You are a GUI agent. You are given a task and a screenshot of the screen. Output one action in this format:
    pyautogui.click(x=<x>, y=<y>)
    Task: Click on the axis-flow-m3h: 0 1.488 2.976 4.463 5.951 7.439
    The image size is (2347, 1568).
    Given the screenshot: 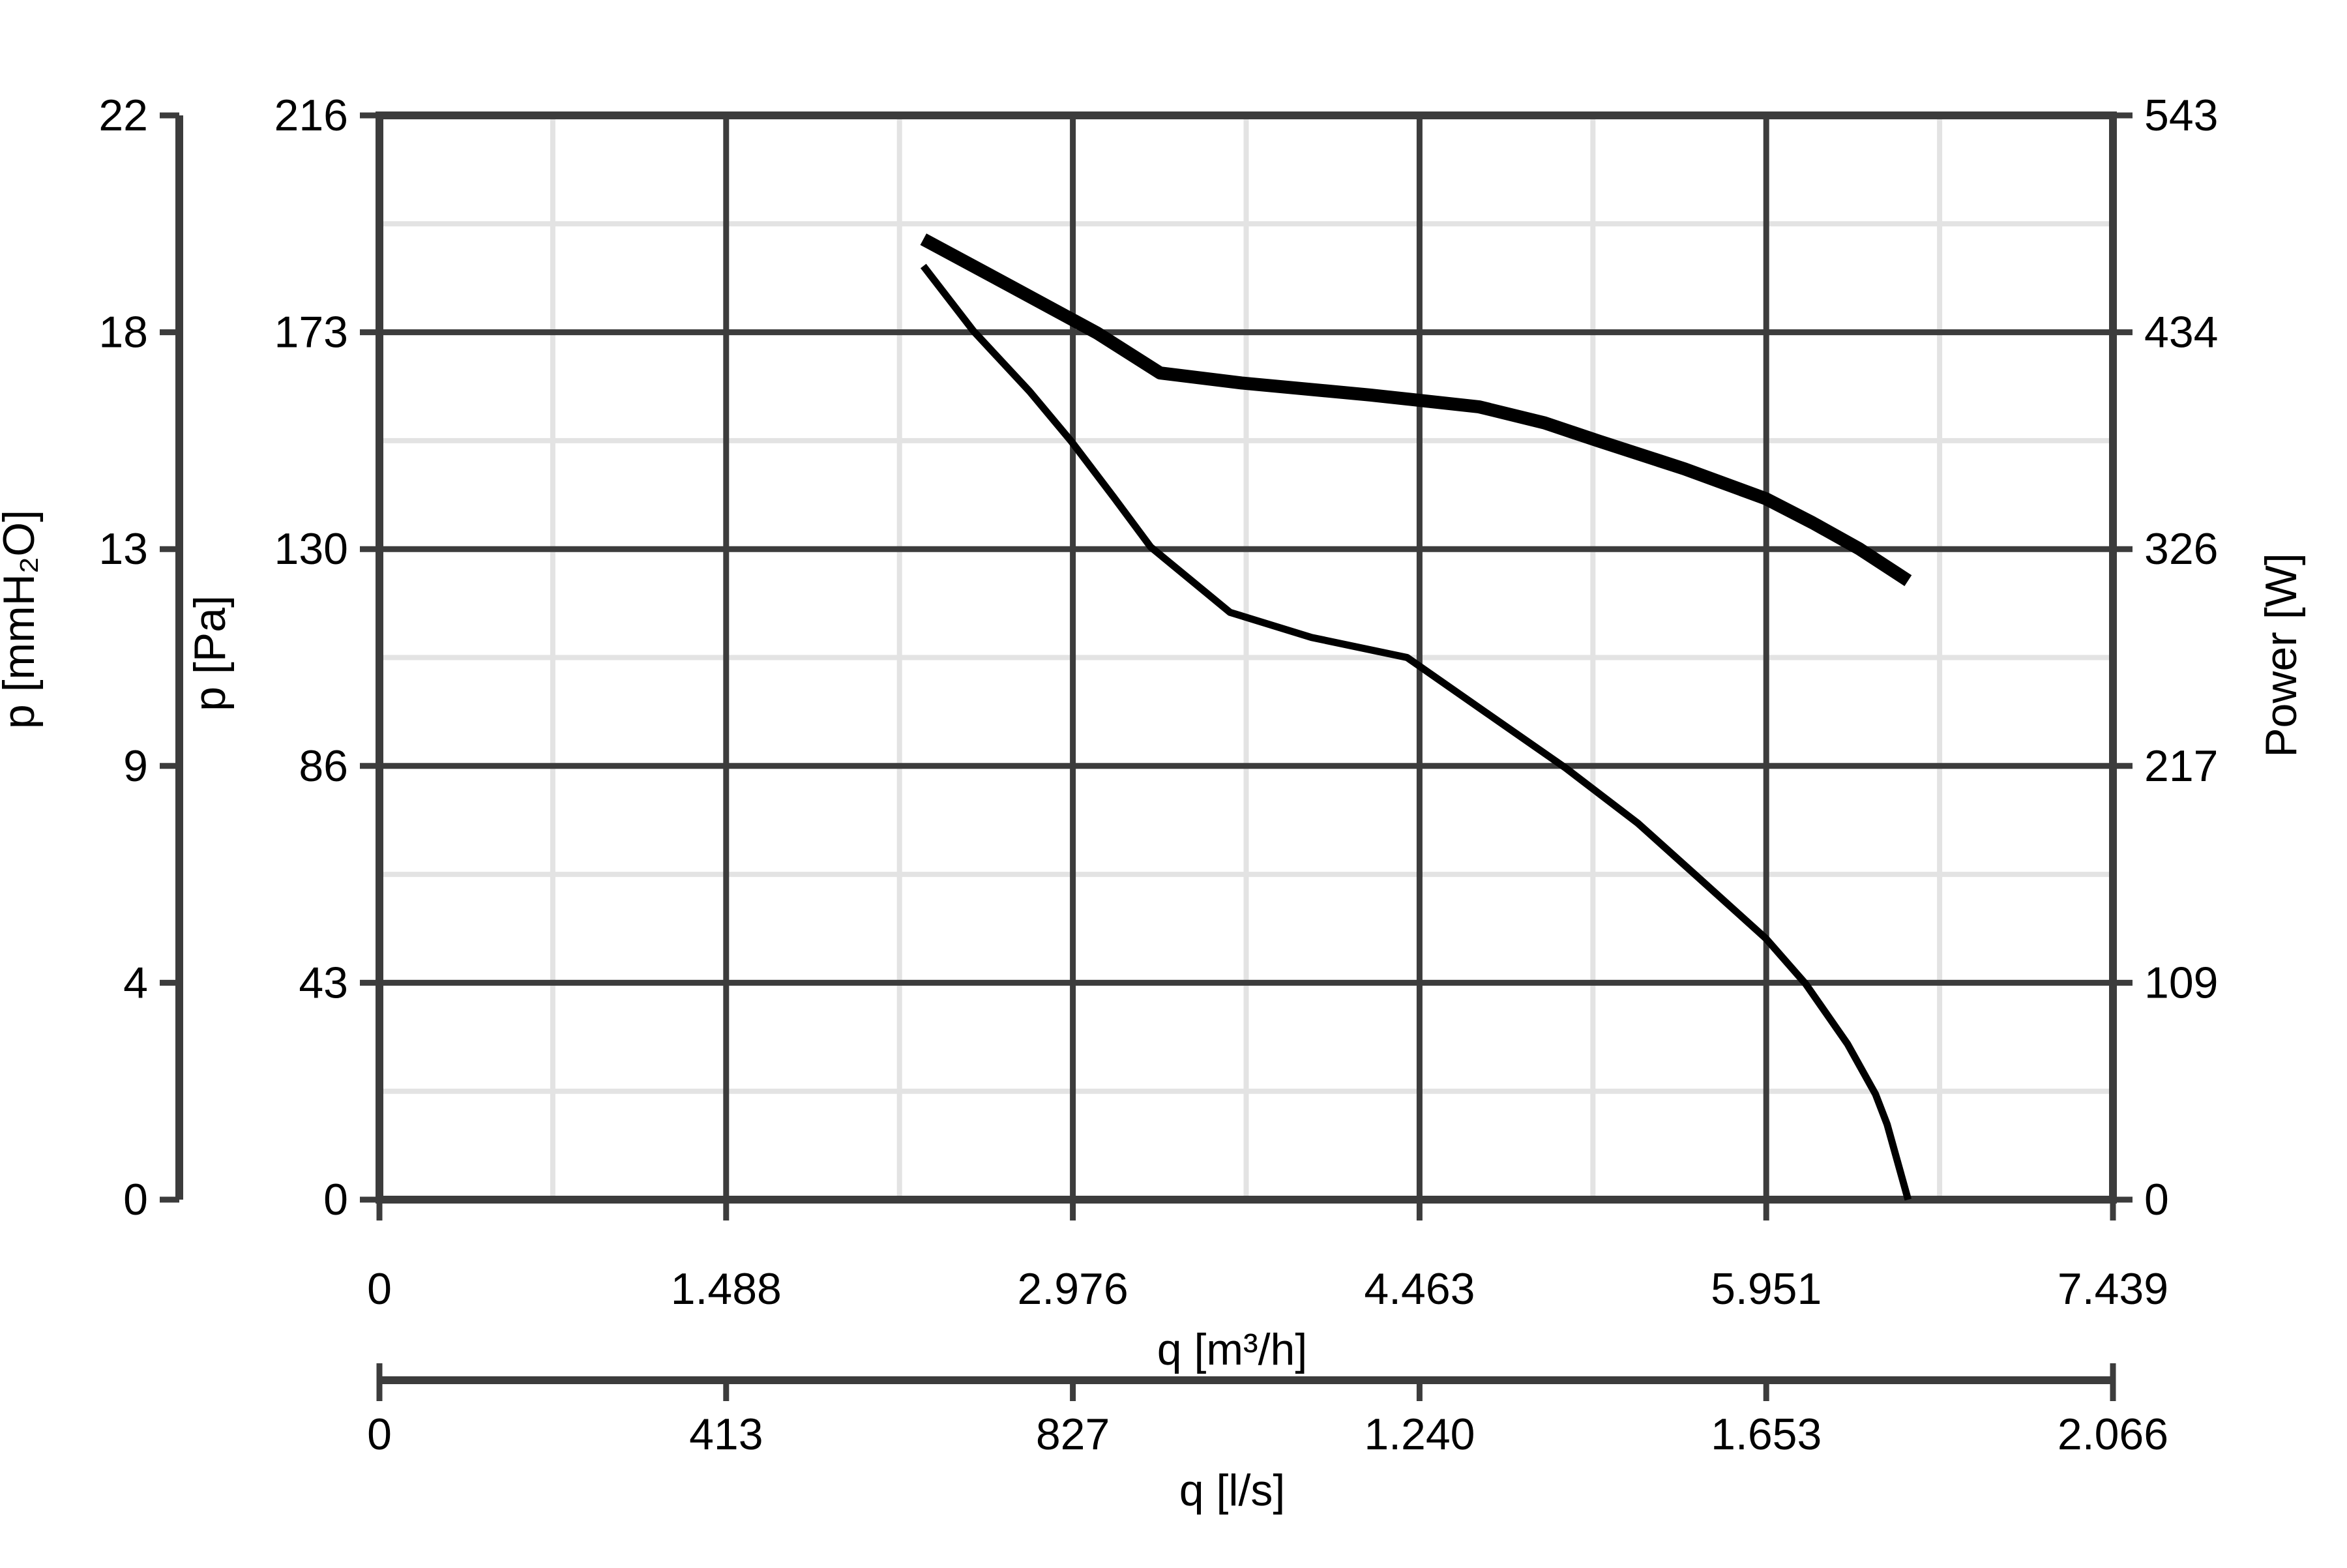 What is the action you would take?
    pyautogui.click(x=1267, y=1257)
    